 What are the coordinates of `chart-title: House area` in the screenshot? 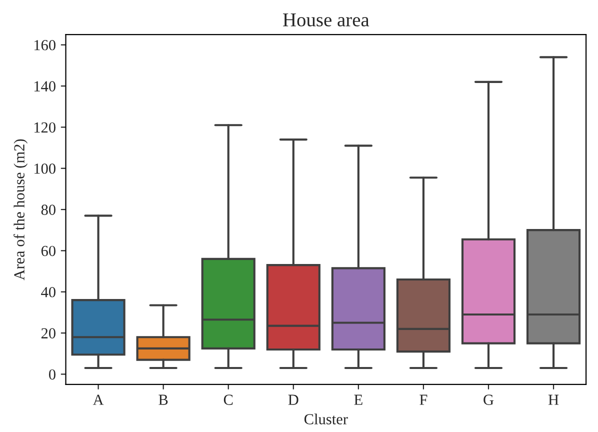 It's located at (326, 19).